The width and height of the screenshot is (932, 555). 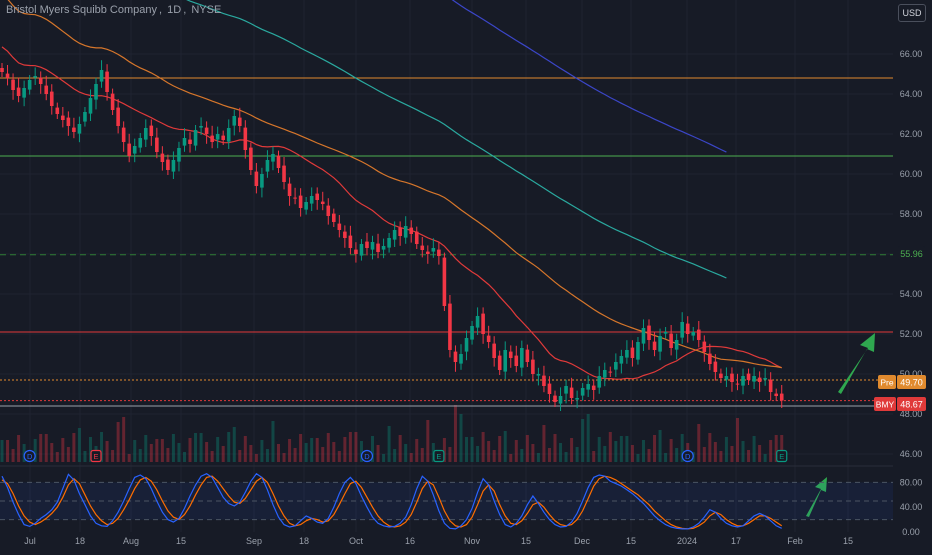 I want to click on oscillator-up-arrow-icon, so click(x=816, y=497).